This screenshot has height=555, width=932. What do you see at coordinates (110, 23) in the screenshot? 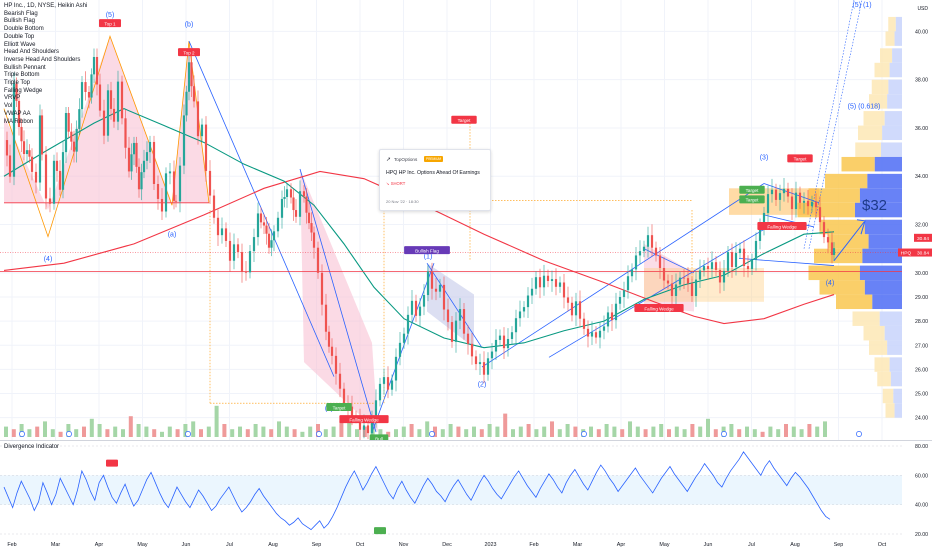
I see `pattern-badge: Top 1` at bounding box center [110, 23].